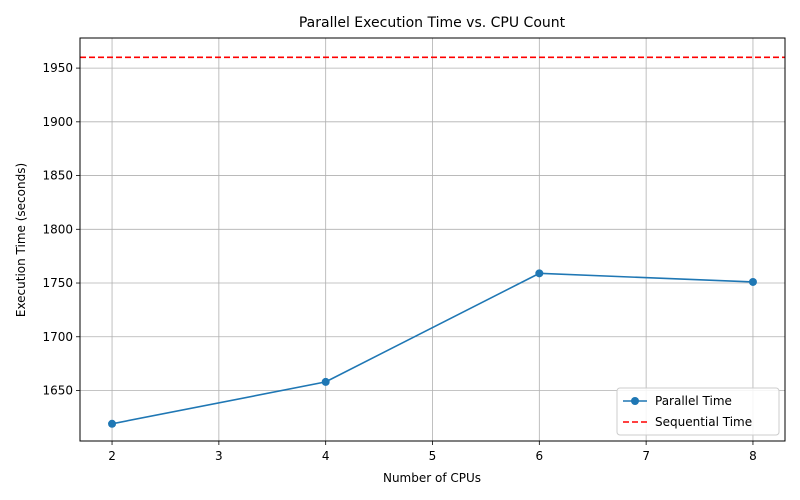 The height and width of the screenshot is (500, 800). I want to click on y-tick-label: 1800, so click(57, 229).